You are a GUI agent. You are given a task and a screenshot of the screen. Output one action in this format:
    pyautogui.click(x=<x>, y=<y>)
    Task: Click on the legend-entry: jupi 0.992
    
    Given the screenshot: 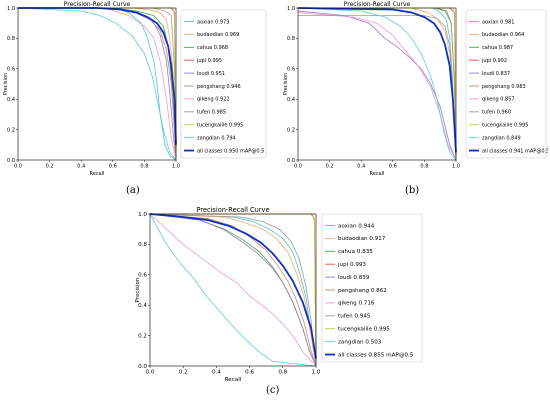 What is the action you would take?
    pyautogui.click(x=494, y=61)
    